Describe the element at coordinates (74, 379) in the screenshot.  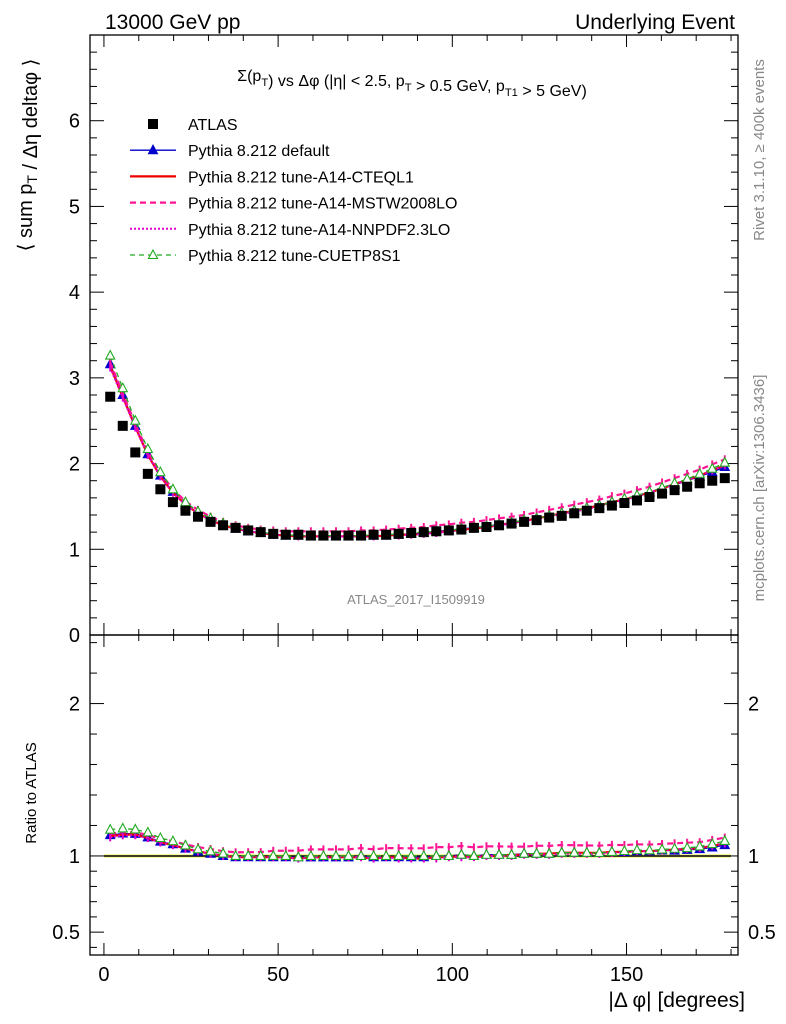
I see `y-tick-label-main: 3` at that location.